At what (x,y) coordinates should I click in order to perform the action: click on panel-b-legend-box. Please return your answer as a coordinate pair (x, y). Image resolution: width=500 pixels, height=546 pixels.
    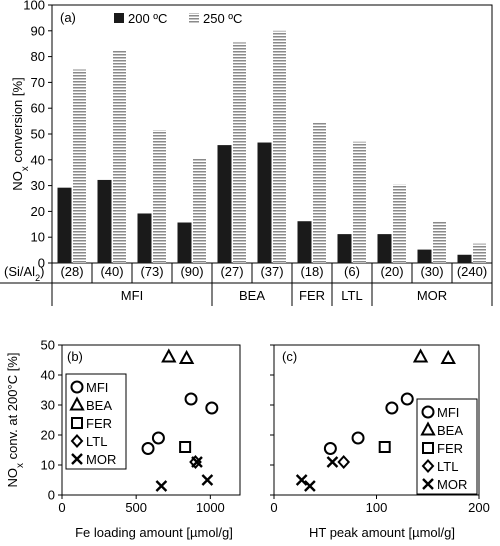
    Looking at the image, I should click on (96, 421).